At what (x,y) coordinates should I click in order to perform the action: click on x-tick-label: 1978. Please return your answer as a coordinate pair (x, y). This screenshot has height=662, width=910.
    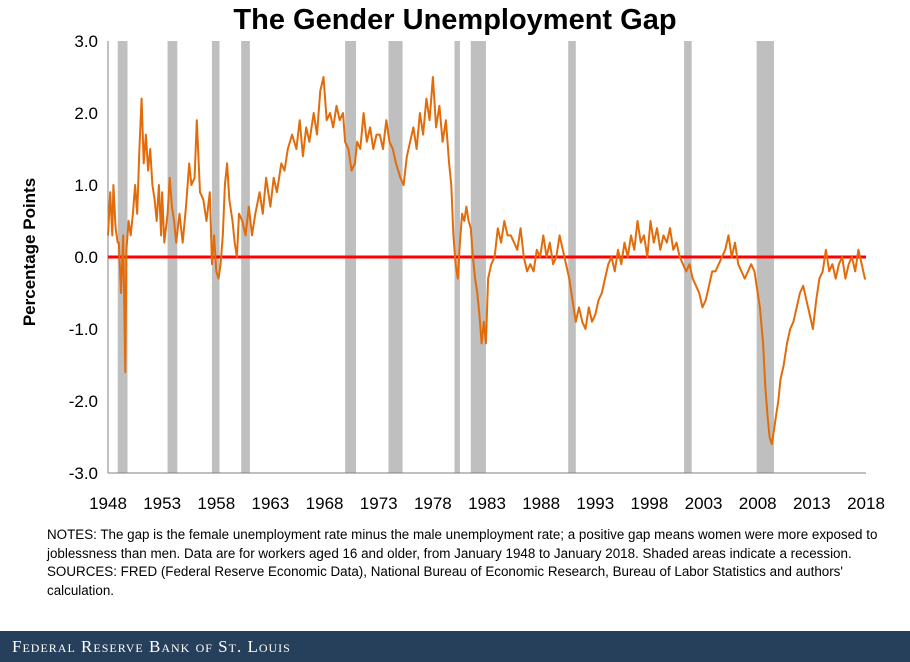
    Looking at the image, I should click on (433, 503).